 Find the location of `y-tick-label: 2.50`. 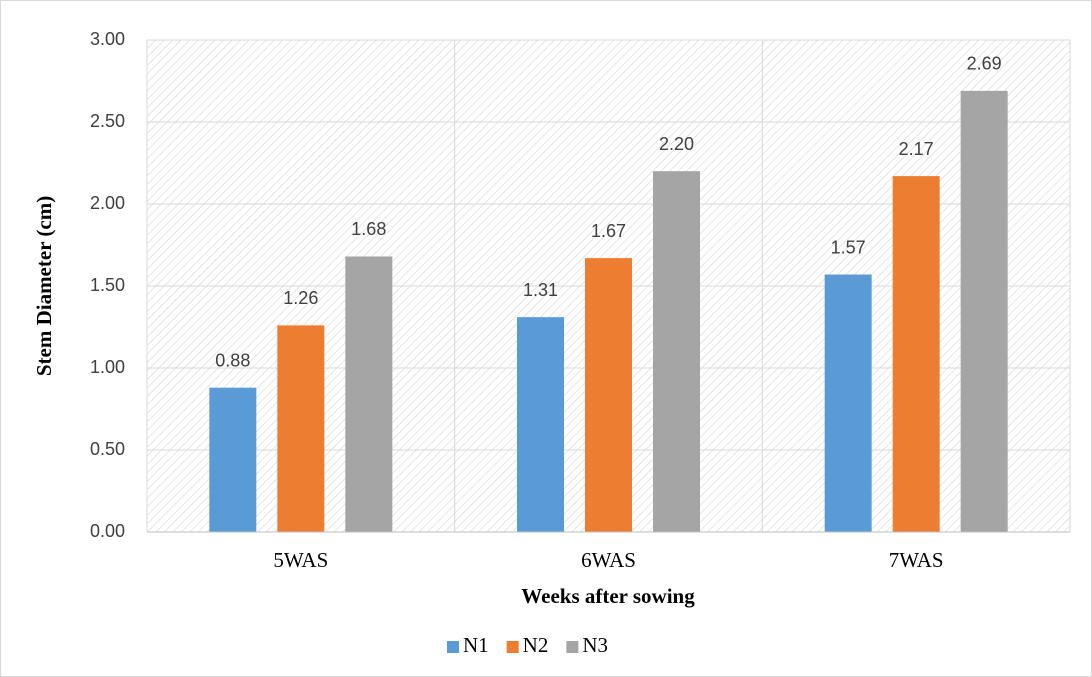

y-tick-label: 2.50 is located at coordinates (107, 121).